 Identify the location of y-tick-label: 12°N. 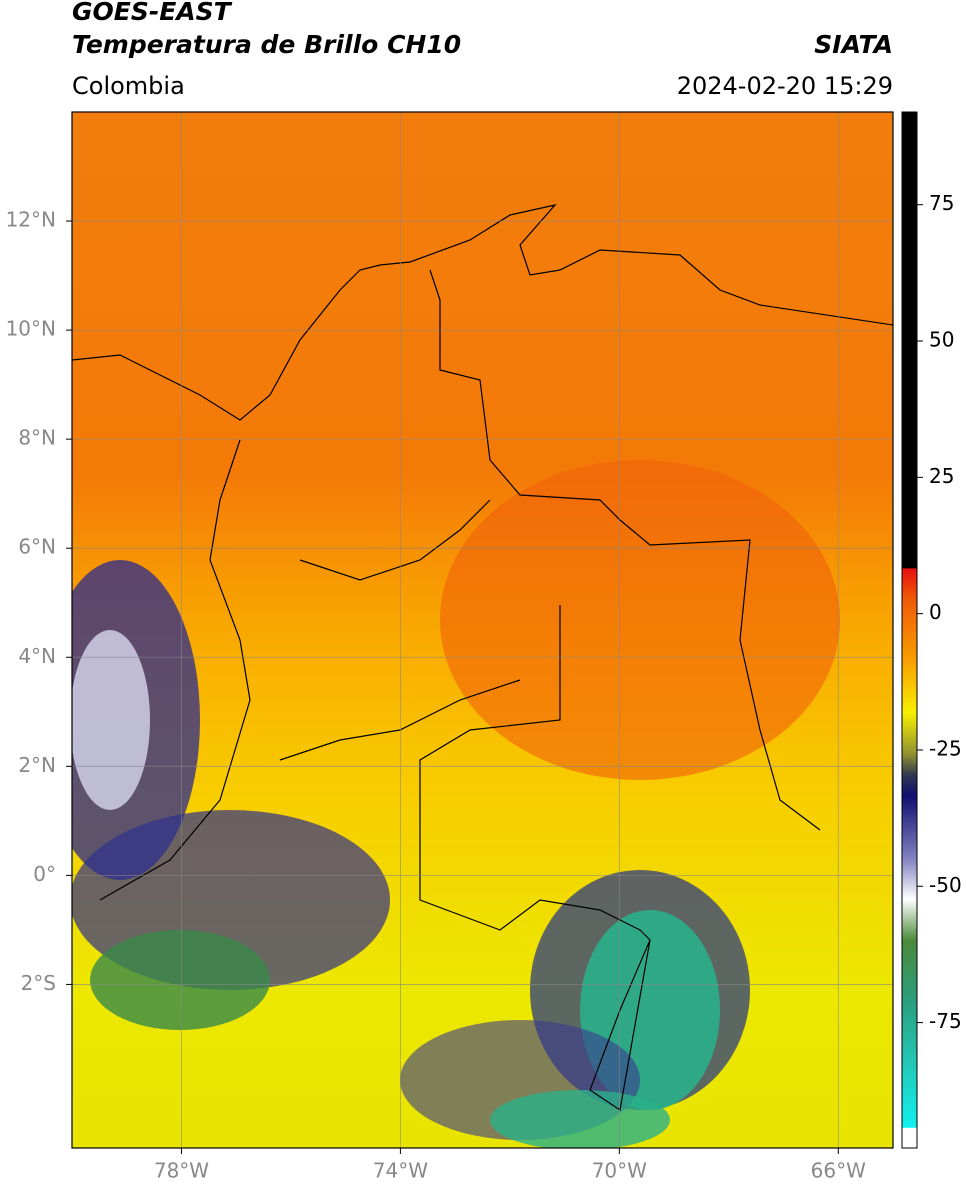
(31, 220).